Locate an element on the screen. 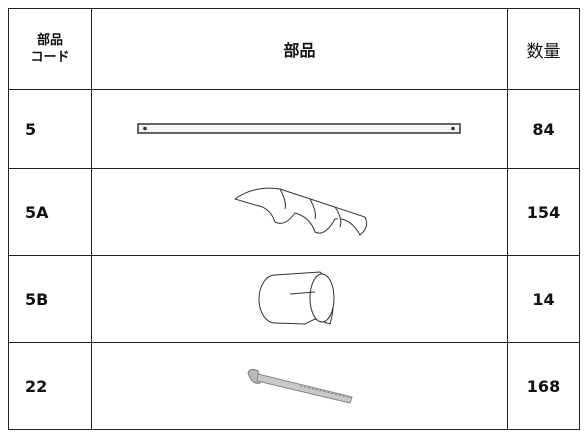 This screenshot has width=588, height=432. flat-bar-image is located at coordinates (298, 128).